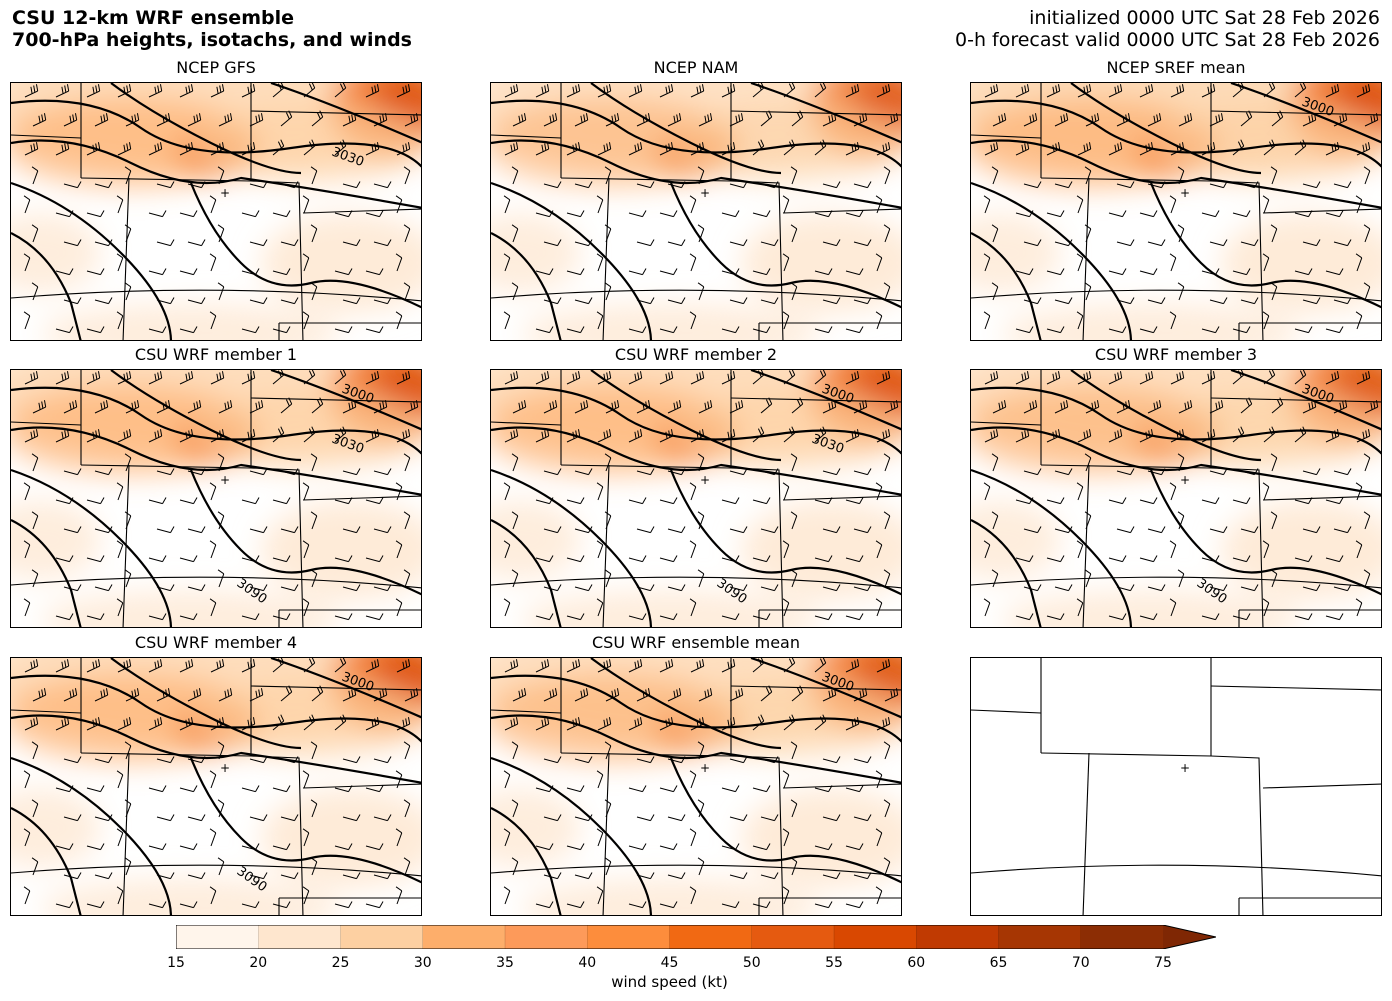 The image size is (1392, 1001). I want to click on title-line-2: 700-hPa heights, isotachs, and winds, so click(212, 40).